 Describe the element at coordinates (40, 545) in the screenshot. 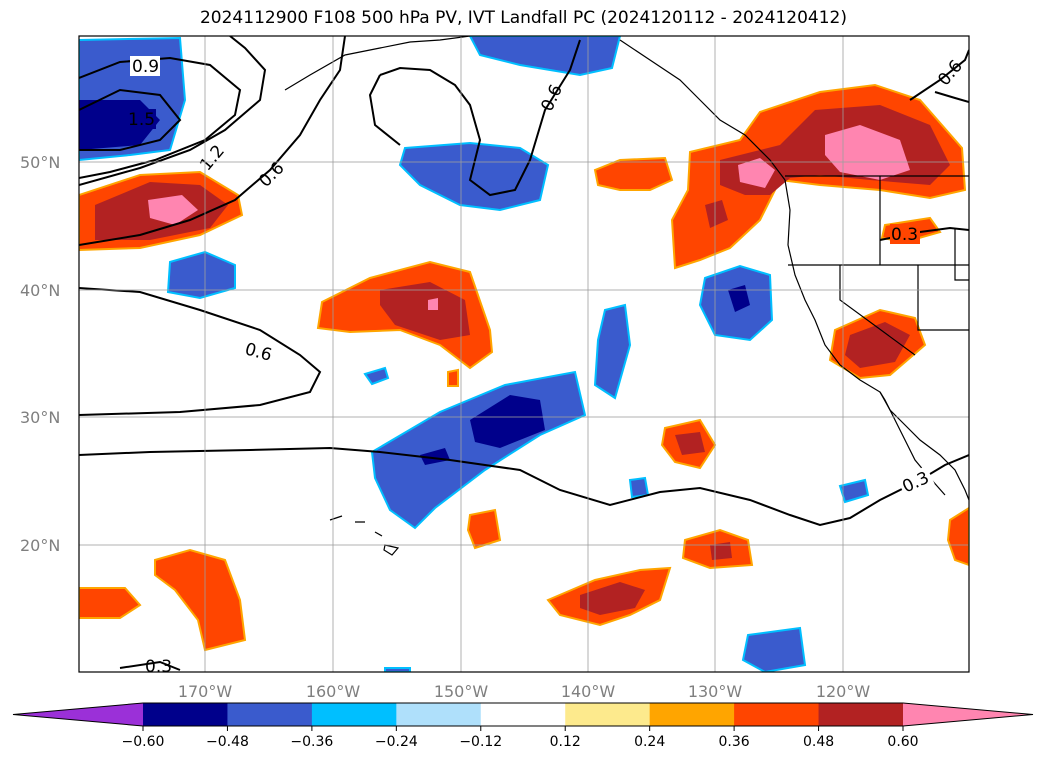

I see `lat-label: 20°N` at that location.